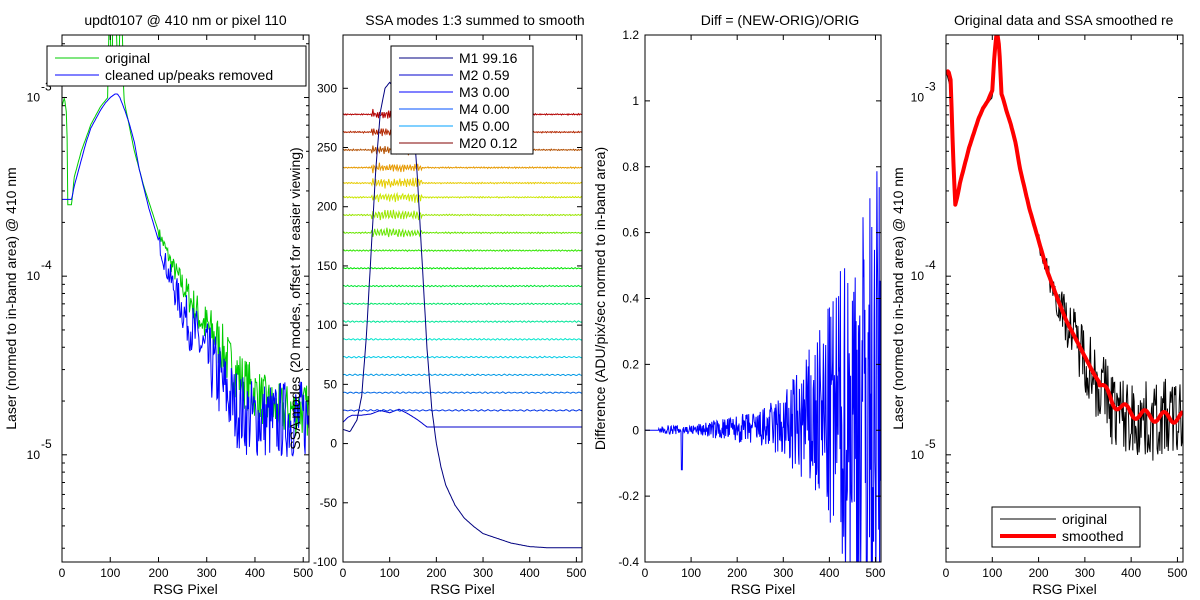 This screenshot has height=600, width=1200. Describe the element at coordinates (484, 75) in the screenshot. I see `legend-label: M2 0.59` at that location.